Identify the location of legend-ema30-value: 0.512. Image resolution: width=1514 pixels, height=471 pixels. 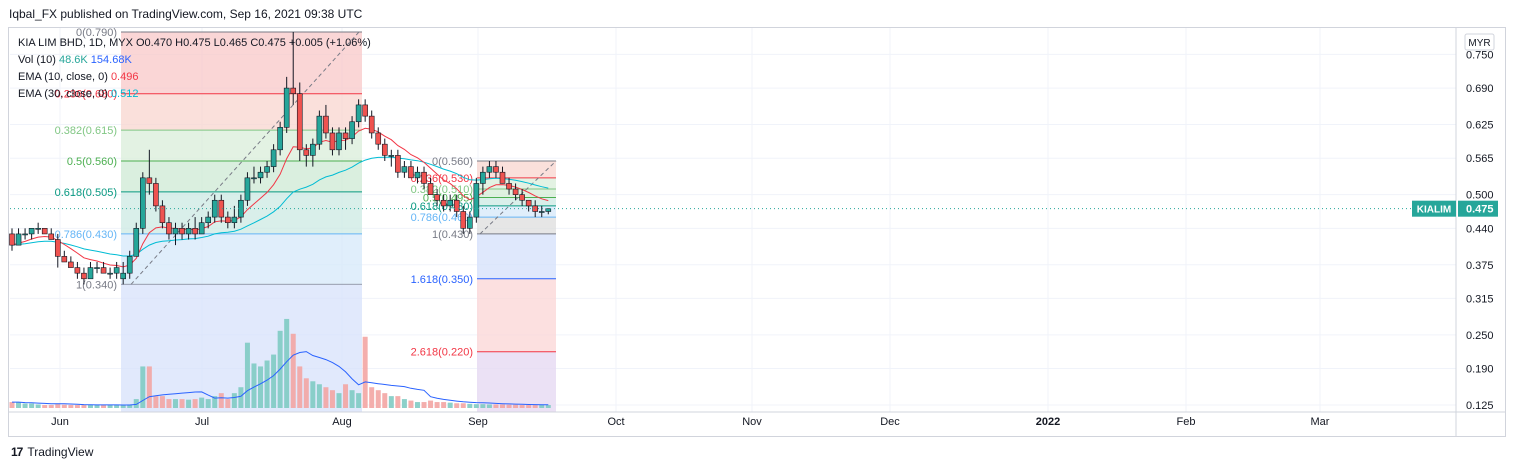
(124, 94).